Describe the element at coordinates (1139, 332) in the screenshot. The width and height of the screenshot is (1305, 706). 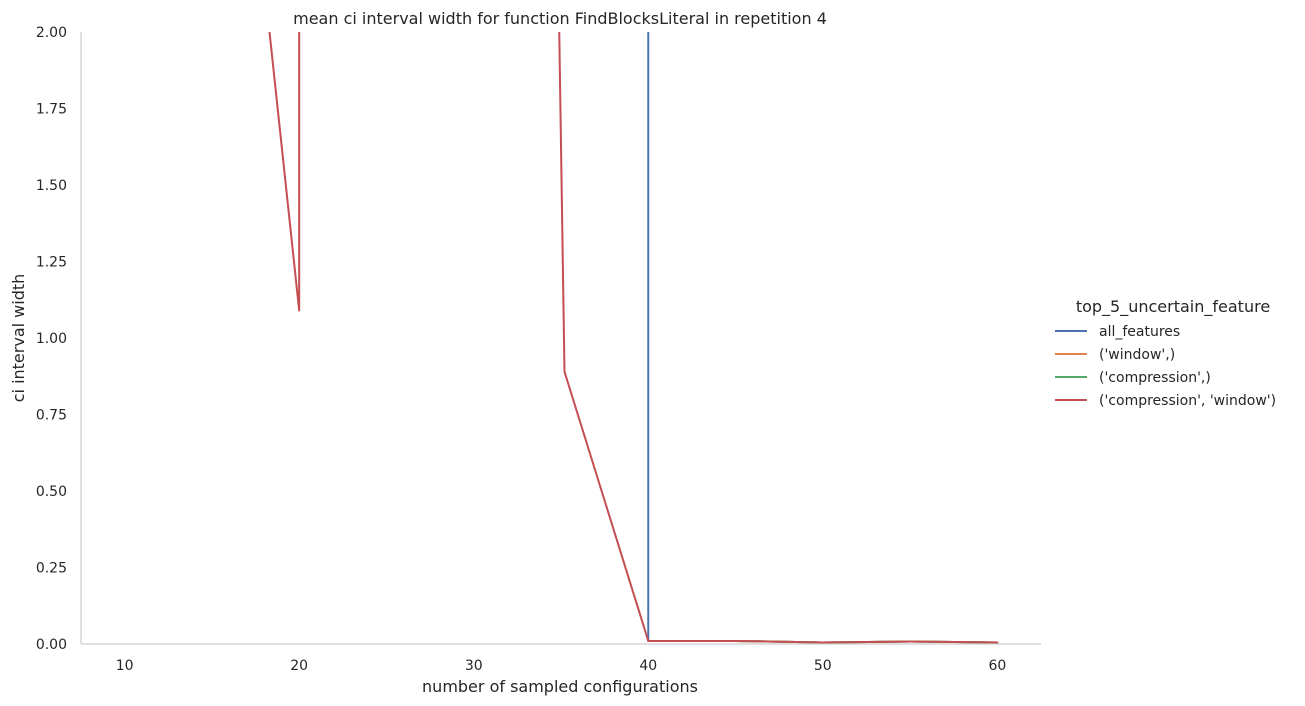
I see `legend-label: all_features` at that location.